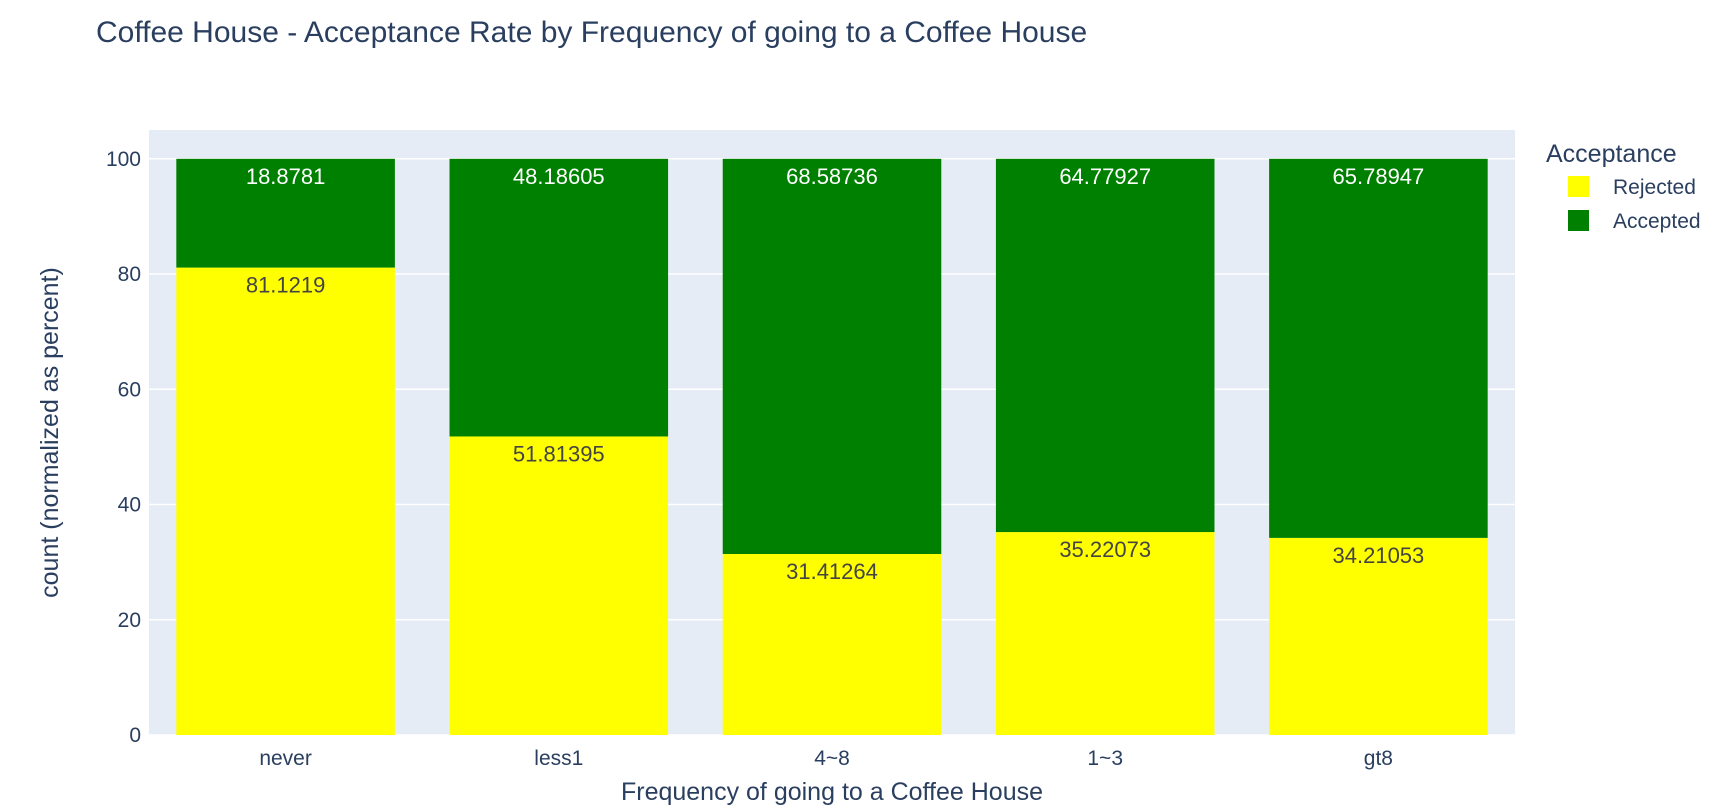  Describe the element at coordinates (135, 735) in the screenshot. I see `y-tick-label: 0` at that location.